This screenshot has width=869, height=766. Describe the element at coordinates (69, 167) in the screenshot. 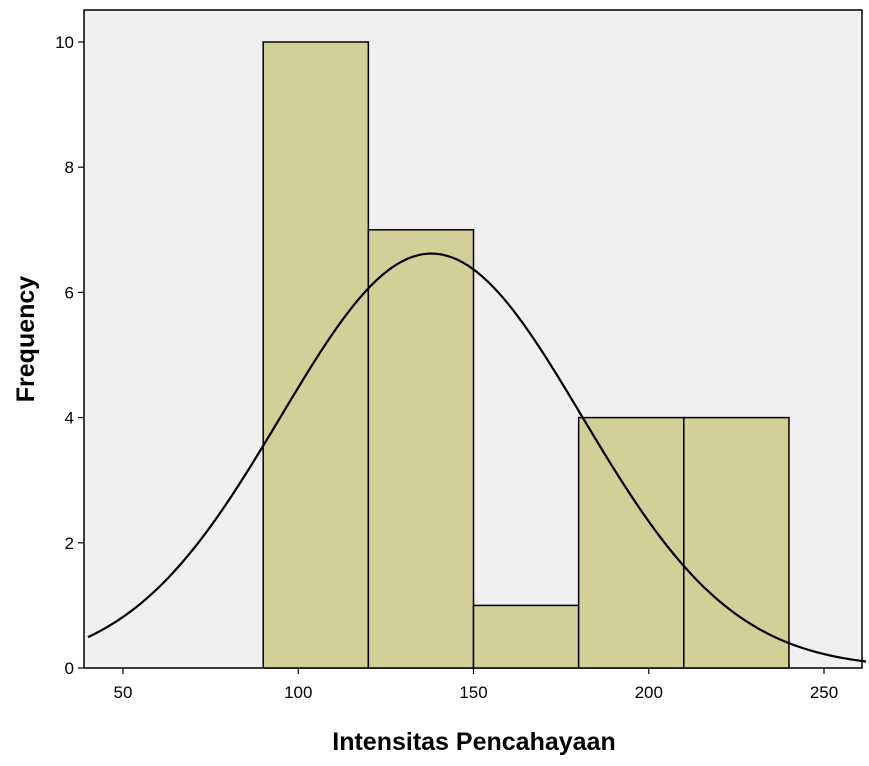

I see `y-tick-label: 8` at that location.